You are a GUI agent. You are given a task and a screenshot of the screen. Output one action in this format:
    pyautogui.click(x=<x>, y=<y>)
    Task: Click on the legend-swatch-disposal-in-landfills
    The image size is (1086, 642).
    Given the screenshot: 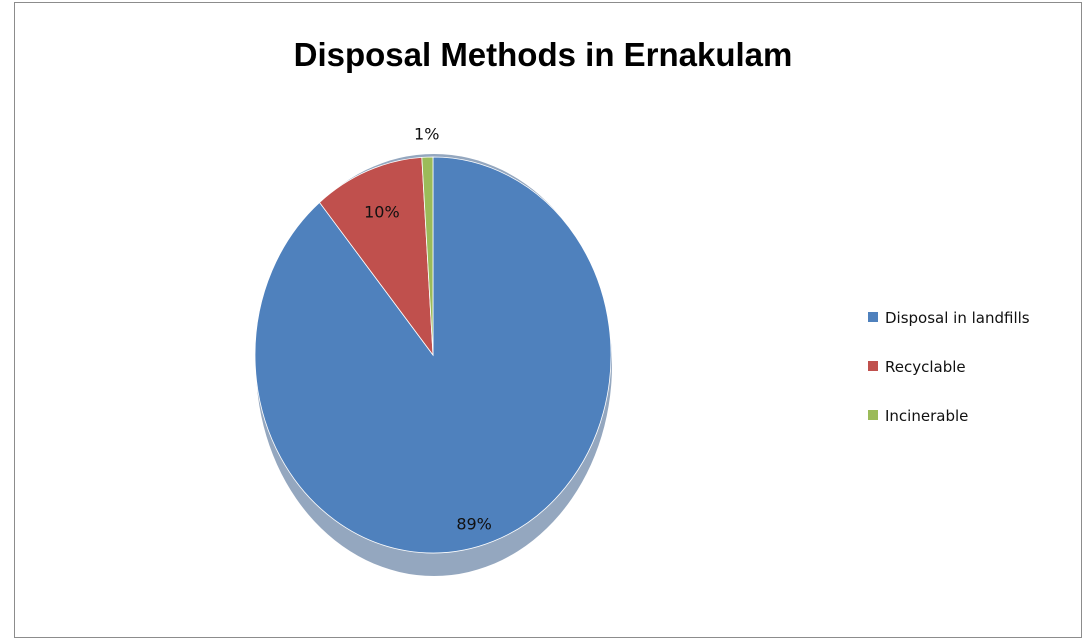 What is the action you would take?
    pyautogui.click(x=873, y=317)
    